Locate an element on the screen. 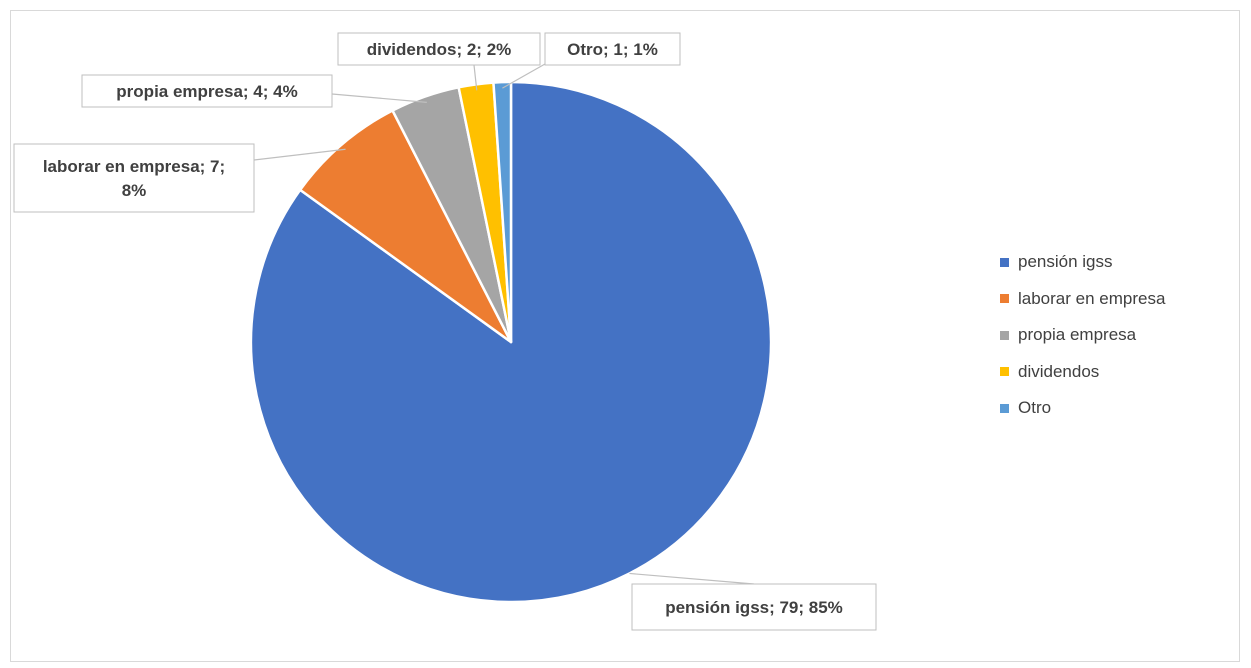 The image size is (1251, 668). data-label-box-propia-empresa is located at coordinates (207, 91).